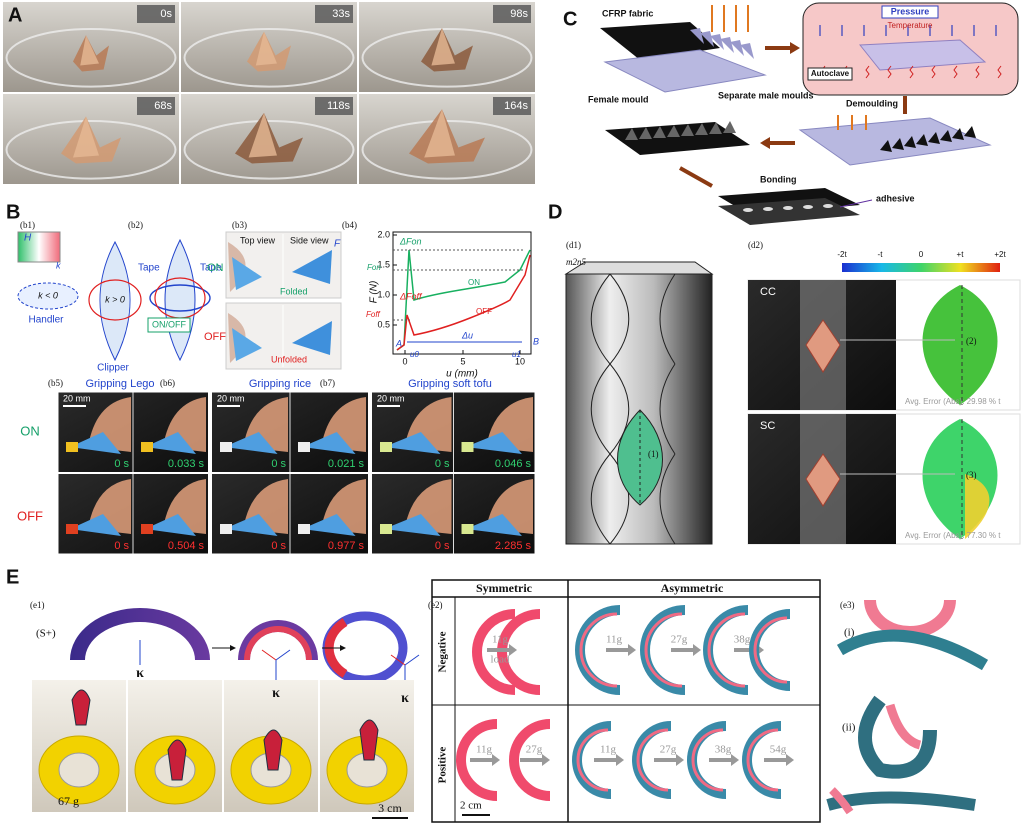 The height and width of the screenshot is (826, 1024). Describe the element at coordinates (186, 546) in the screenshot. I see `time: 0.504 s` at that location.